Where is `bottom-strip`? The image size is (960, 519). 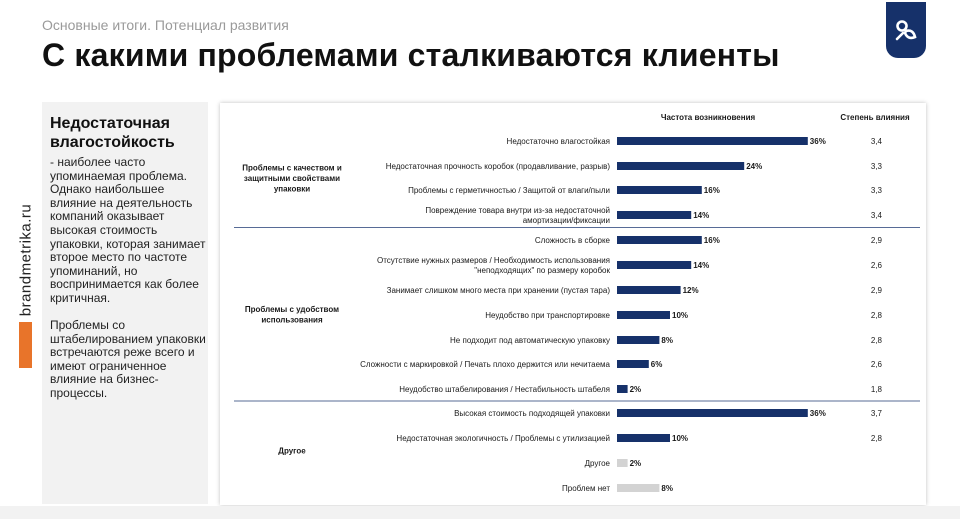 bottom-strip is located at coordinates (480, 512).